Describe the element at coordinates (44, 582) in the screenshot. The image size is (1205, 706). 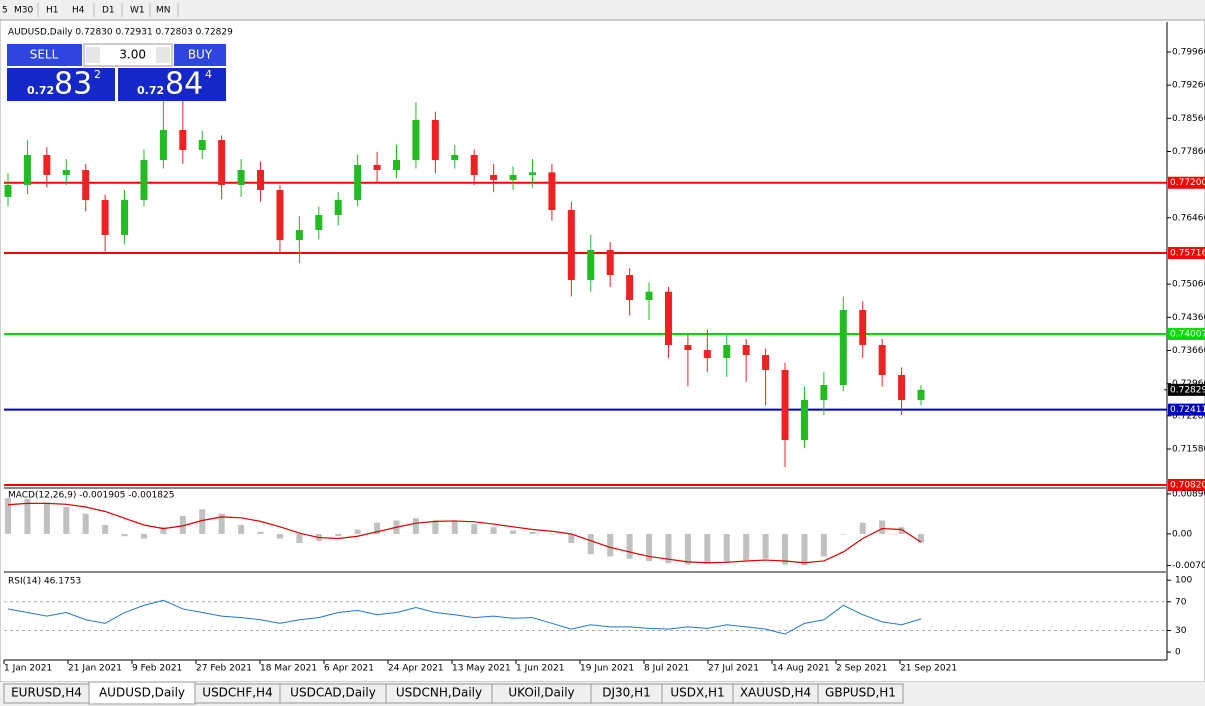
I see `rsi-title: RSI(14) 46.1753` at that location.